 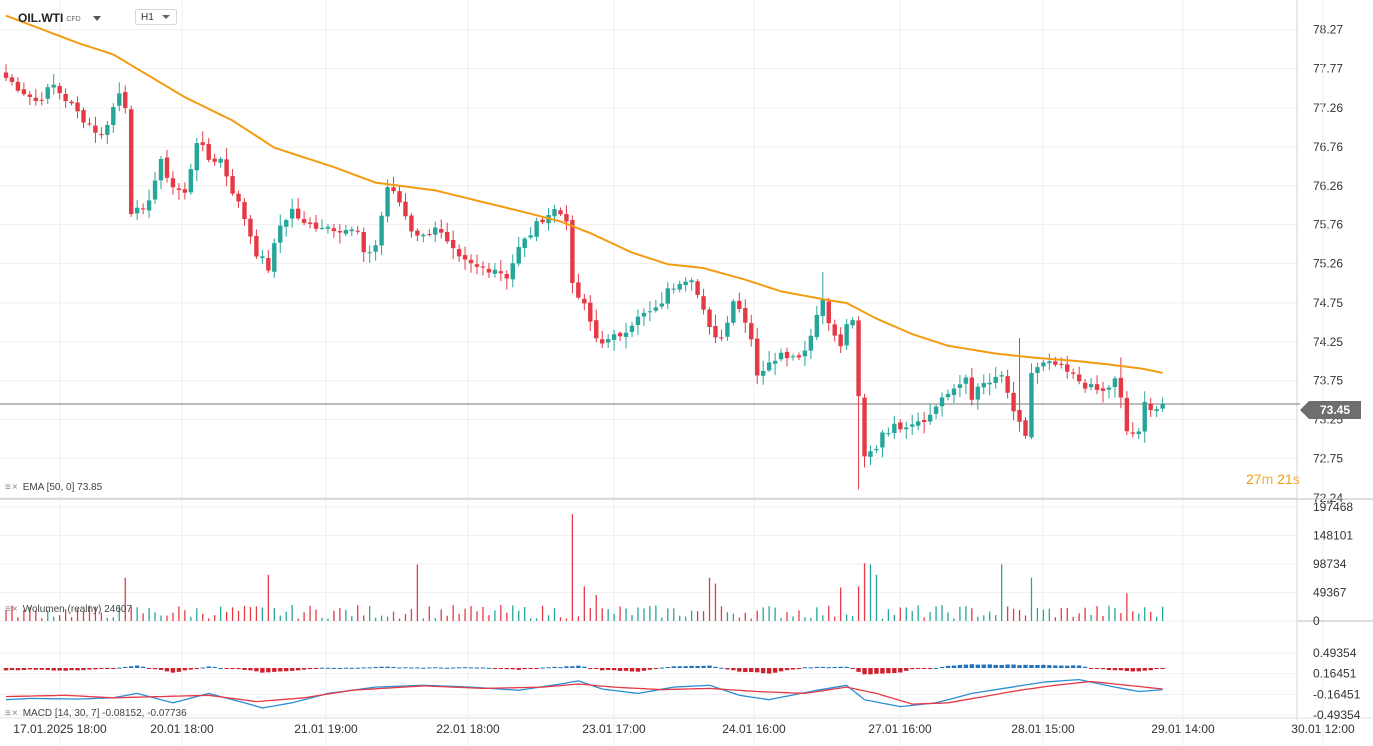 I want to click on current-price-label: 73.45, so click(x=1335, y=410).